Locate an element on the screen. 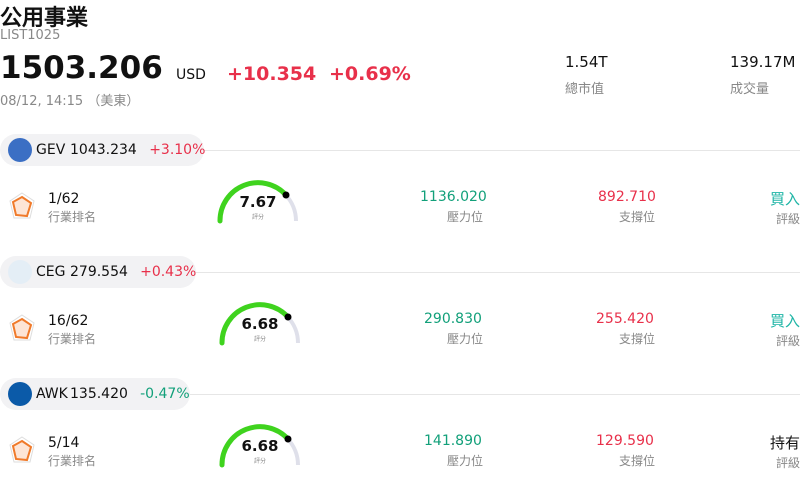 The width and height of the screenshot is (800, 488). change-percent: +0.69% is located at coordinates (370, 74).